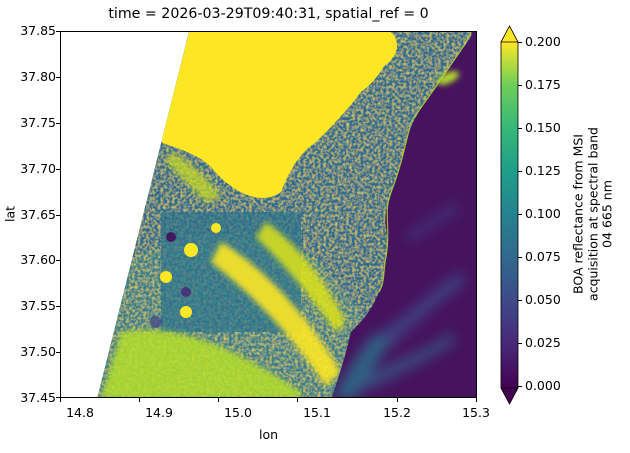 This screenshot has width=630, height=453. Describe the element at coordinates (543, 213) in the screenshot. I see `colorbar-tick-label: 0.100` at that location.